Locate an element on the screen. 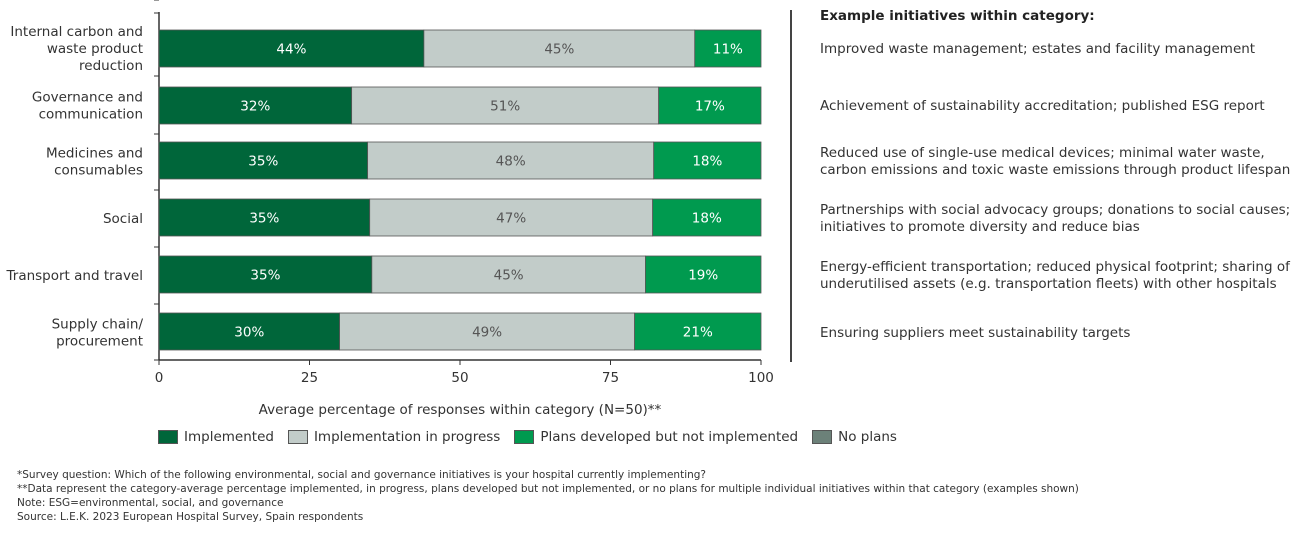  data-label: 11% is located at coordinates (728, 50).